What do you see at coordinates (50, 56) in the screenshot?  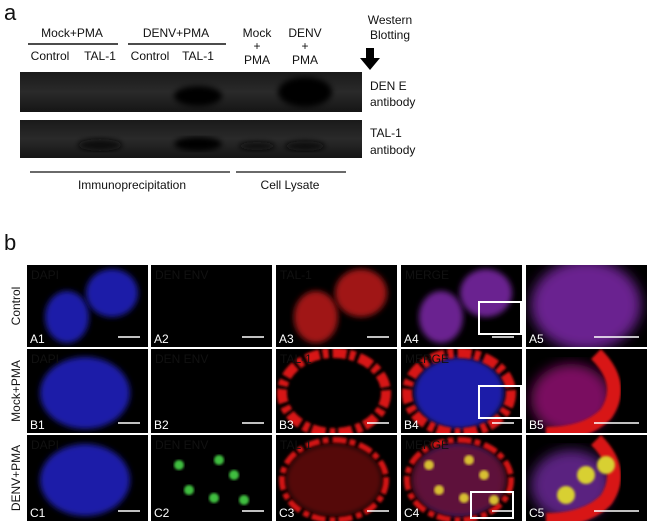 I see `lane-label: Control` at bounding box center [50, 56].